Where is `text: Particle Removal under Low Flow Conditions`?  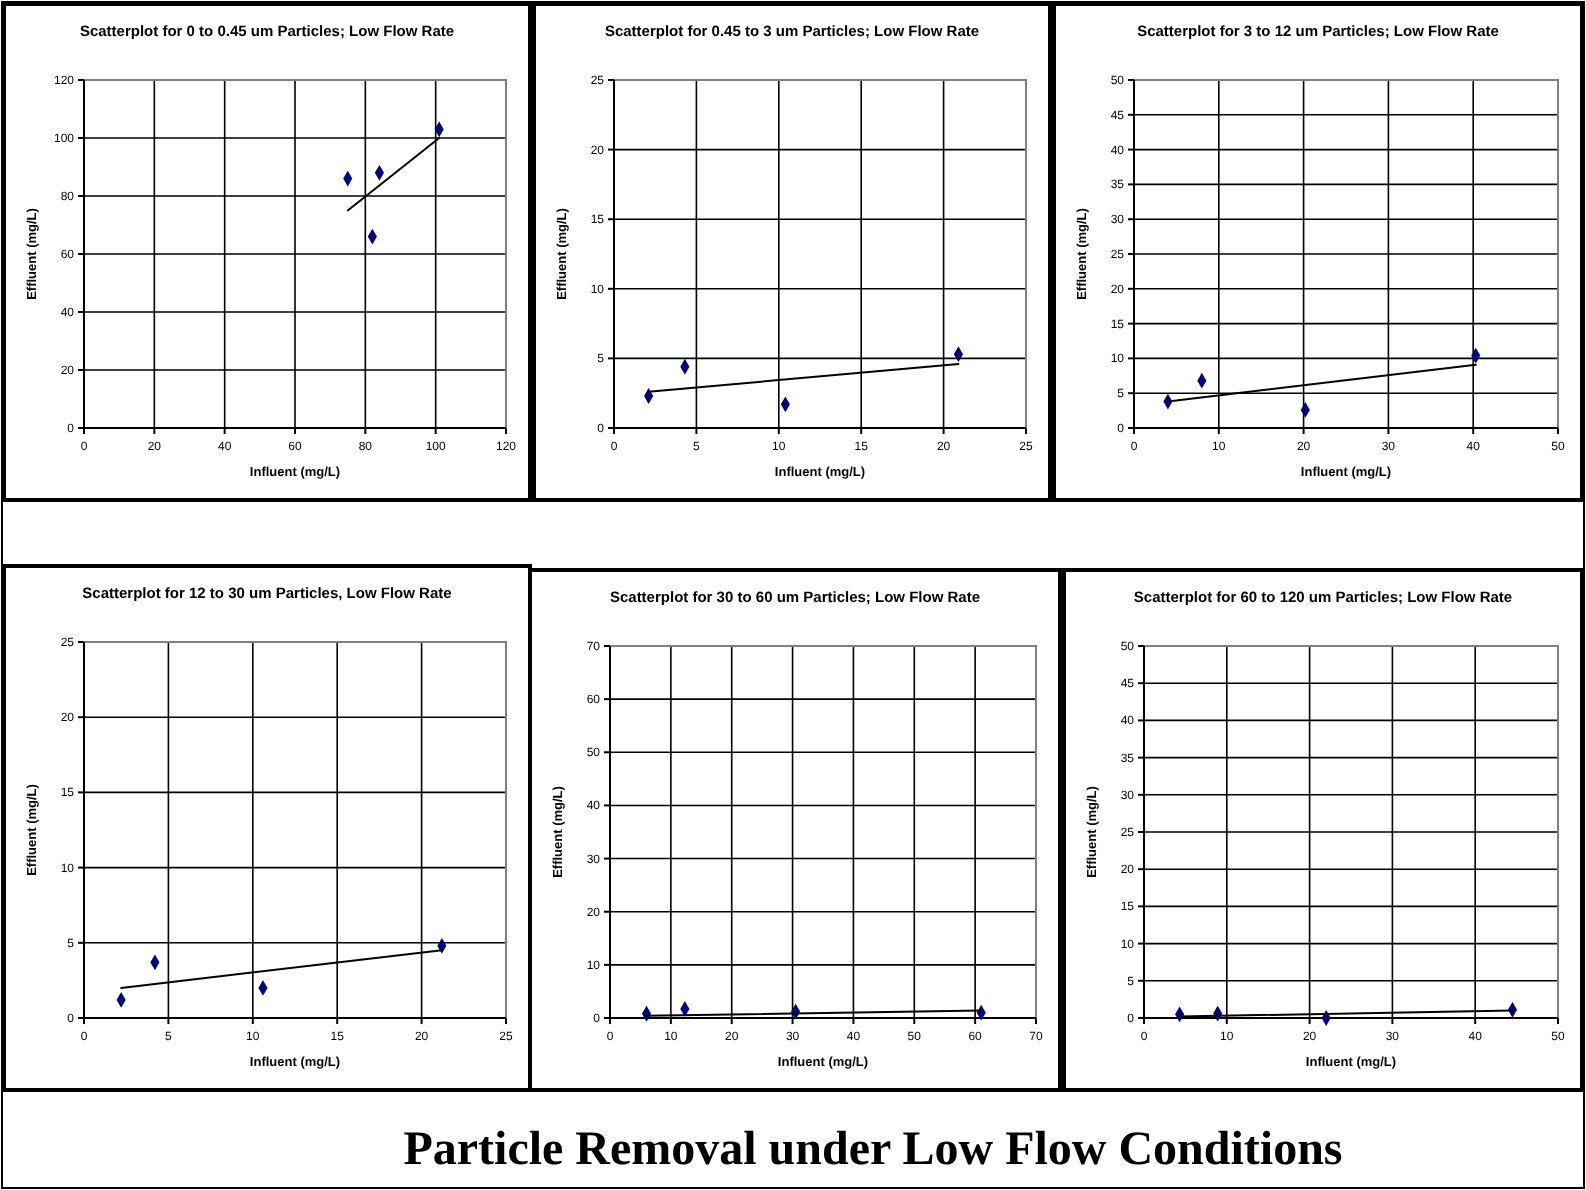 text: Particle Removal under Low Flow Conditions is located at coordinates (873, 1150).